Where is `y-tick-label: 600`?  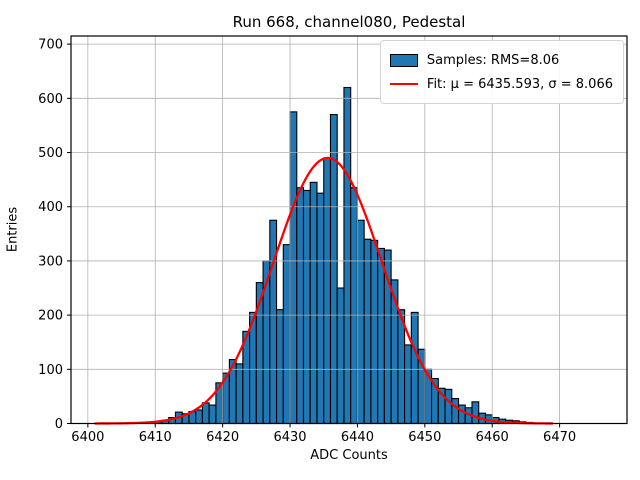 y-tick-label: 600 is located at coordinates (50, 99).